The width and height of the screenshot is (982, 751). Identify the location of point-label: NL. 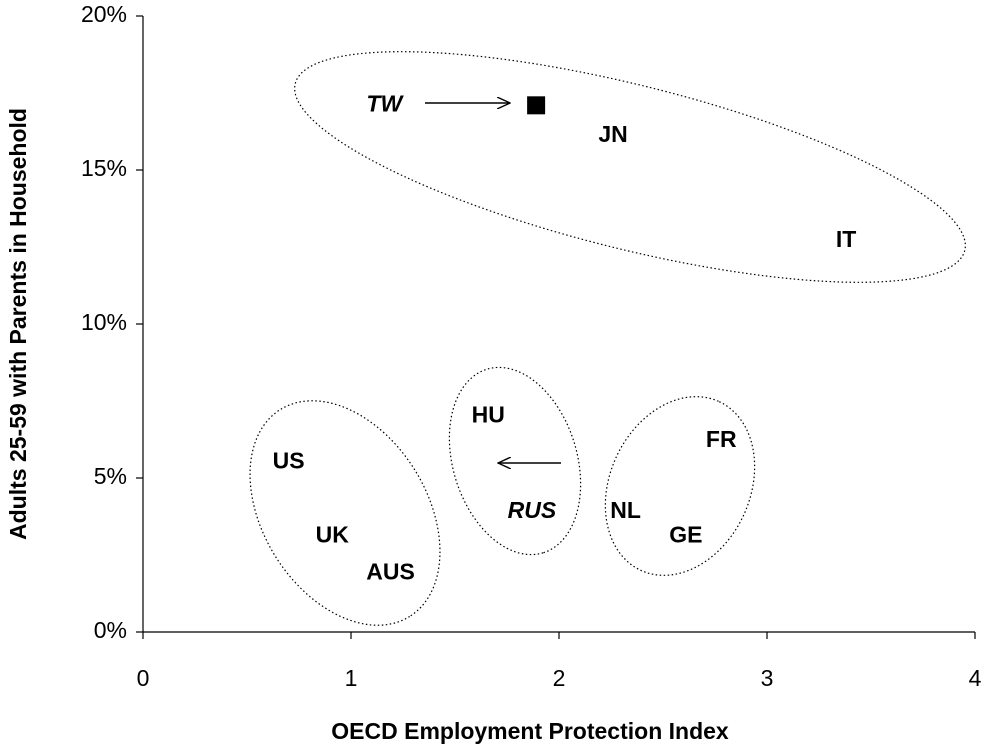
(625, 510).